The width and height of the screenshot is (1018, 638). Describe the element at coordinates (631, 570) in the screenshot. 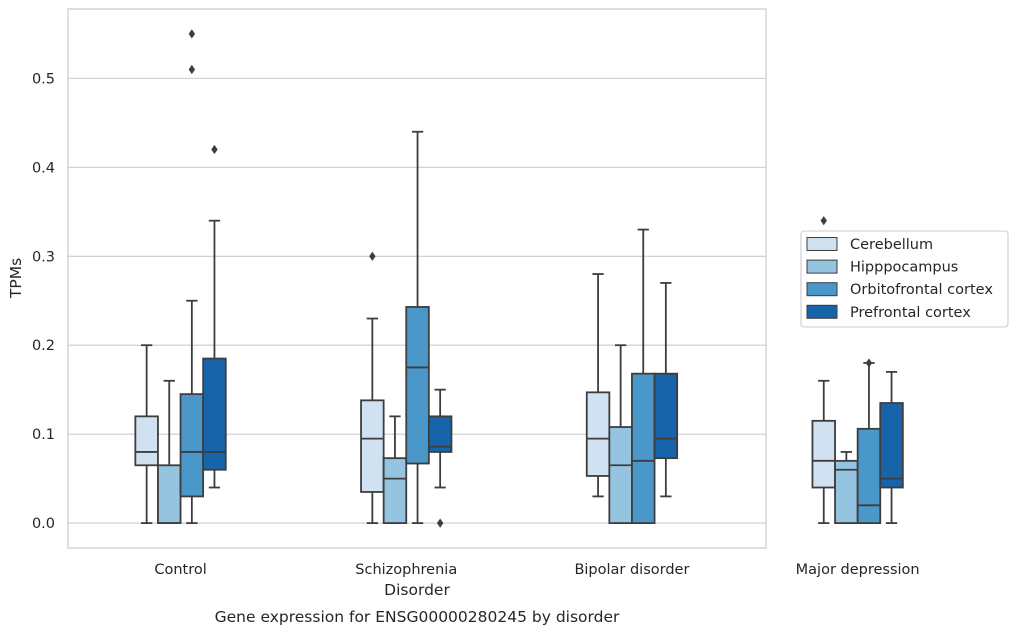

I see `x-tick-label-2: Bipolar disorder` at that location.